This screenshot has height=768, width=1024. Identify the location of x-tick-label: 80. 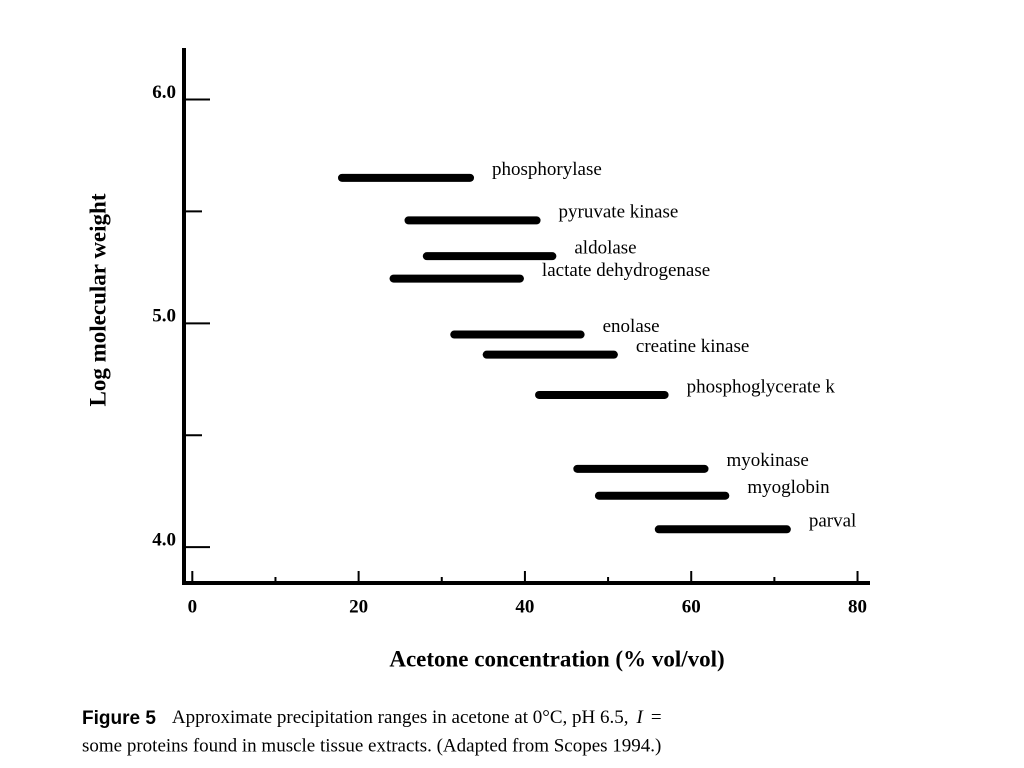
(857, 606).